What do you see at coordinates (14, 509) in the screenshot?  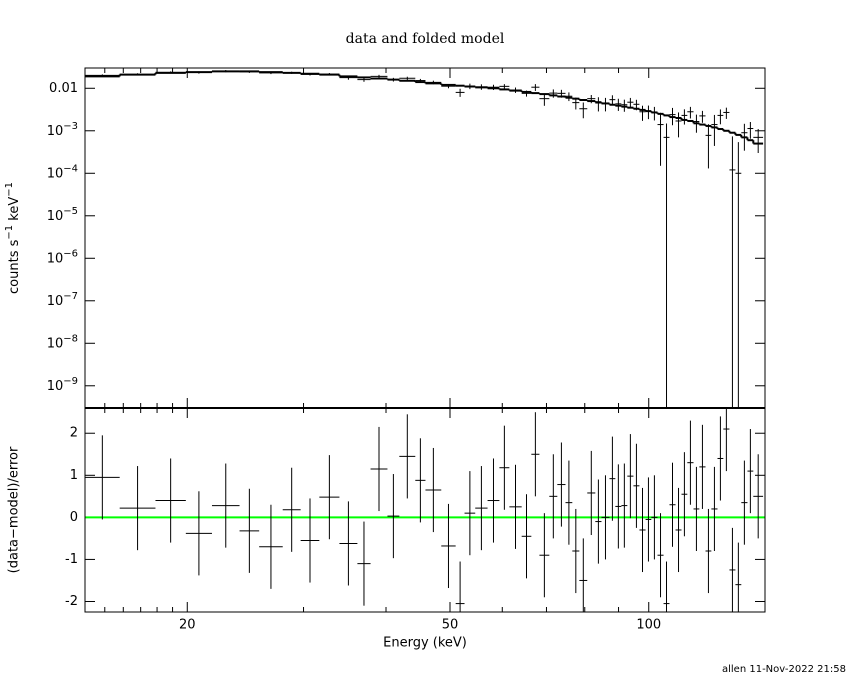 I see `y-axis-label: (data−model)/error` at bounding box center [14, 509].